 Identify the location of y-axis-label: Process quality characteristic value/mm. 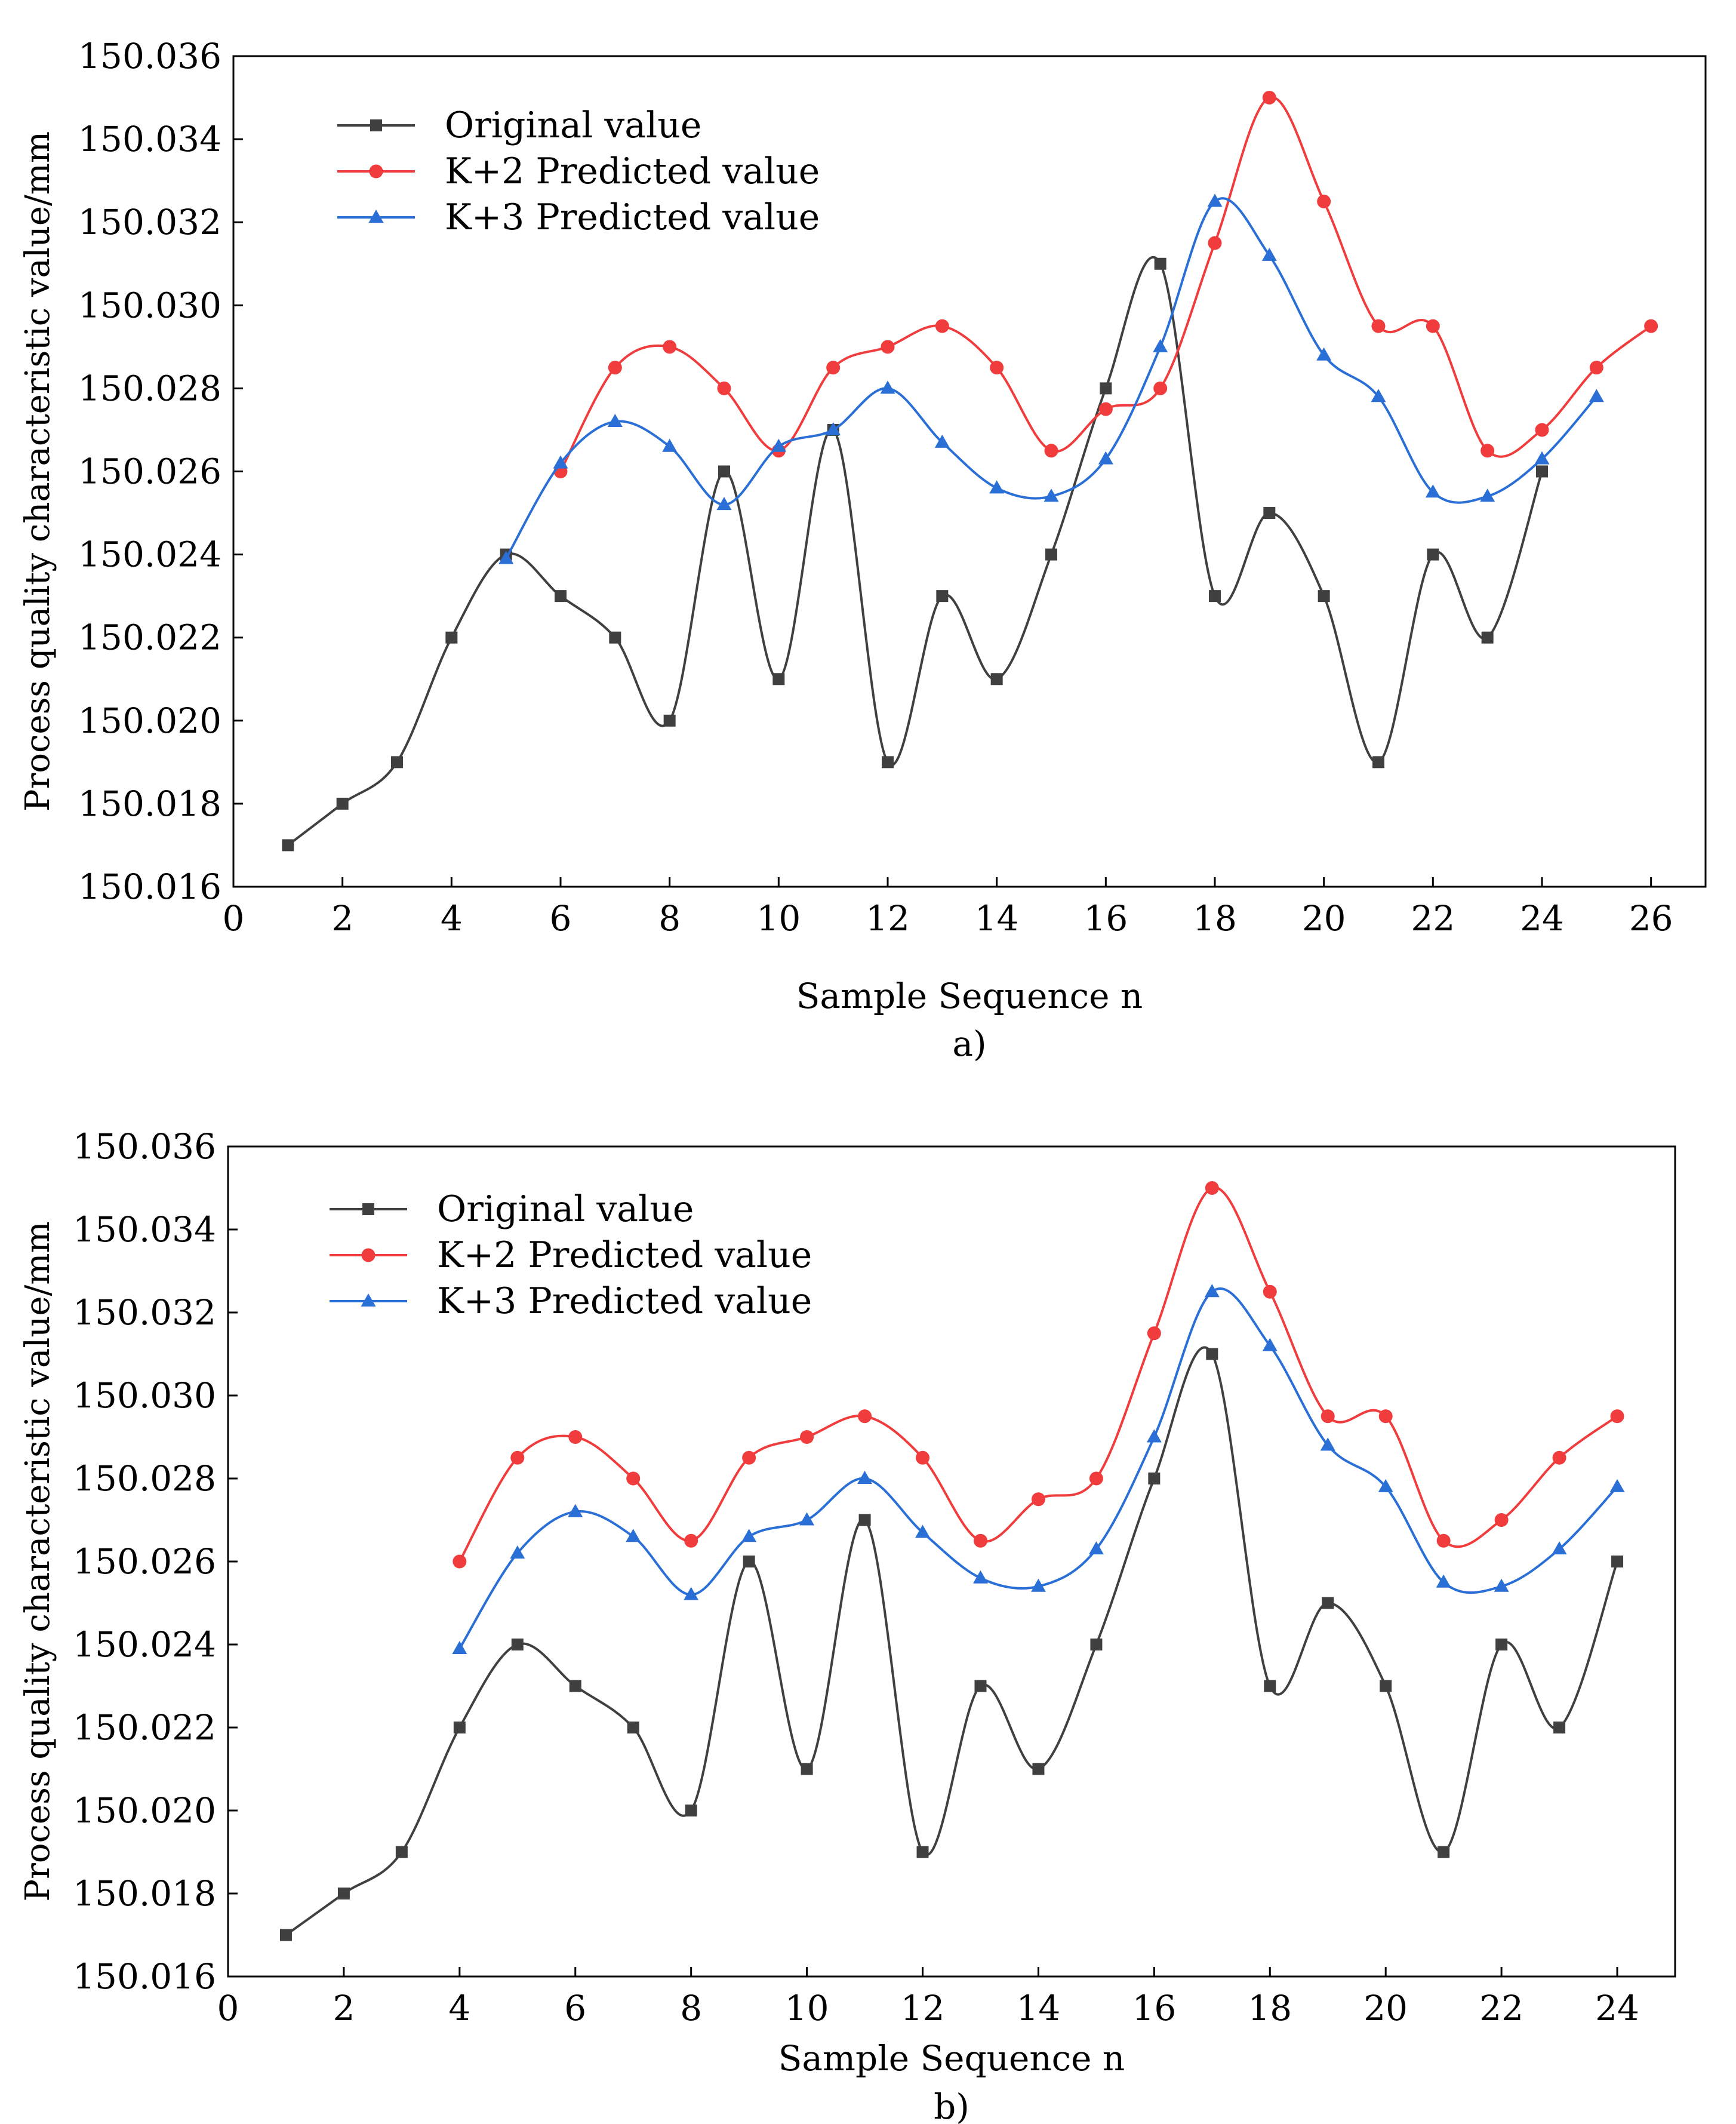
(38, 472).